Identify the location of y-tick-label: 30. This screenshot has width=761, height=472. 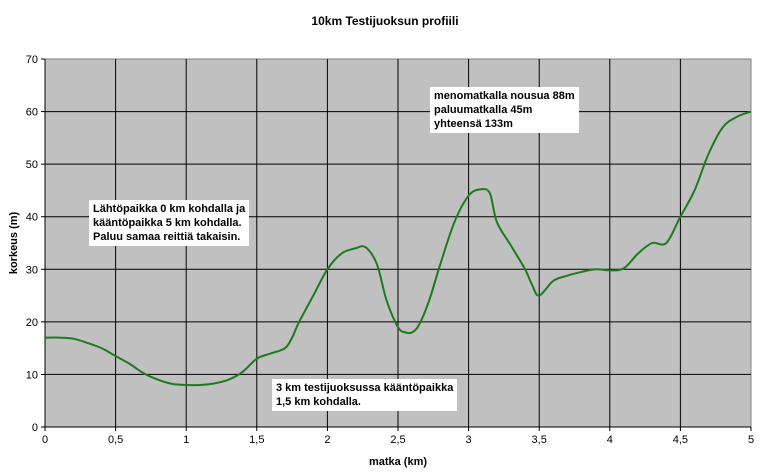
(32, 270).